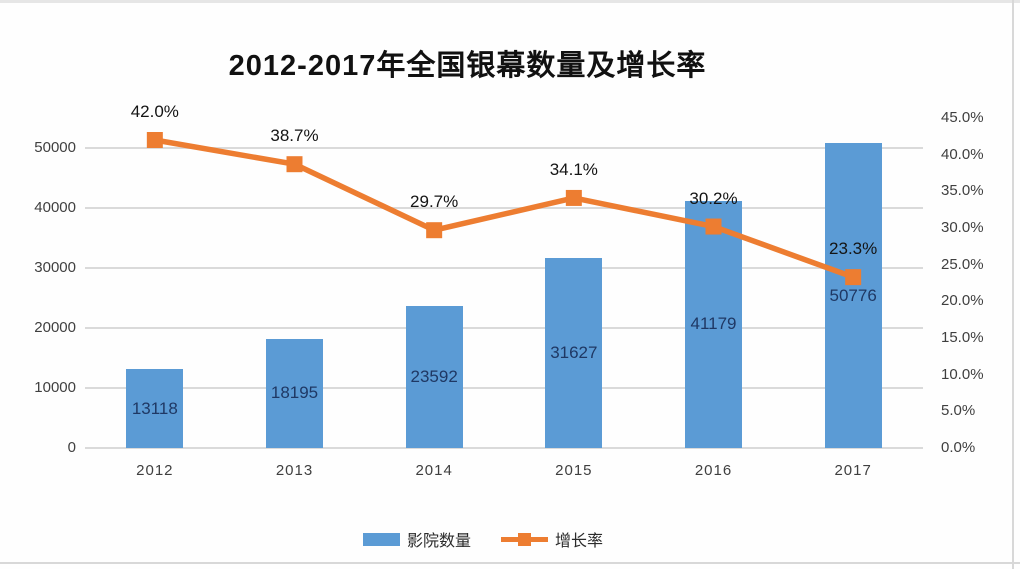 This screenshot has height=569, width=1020. Describe the element at coordinates (713, 198) in the screenshot. I see `line-value-label-2016: 30.2%` at that location.